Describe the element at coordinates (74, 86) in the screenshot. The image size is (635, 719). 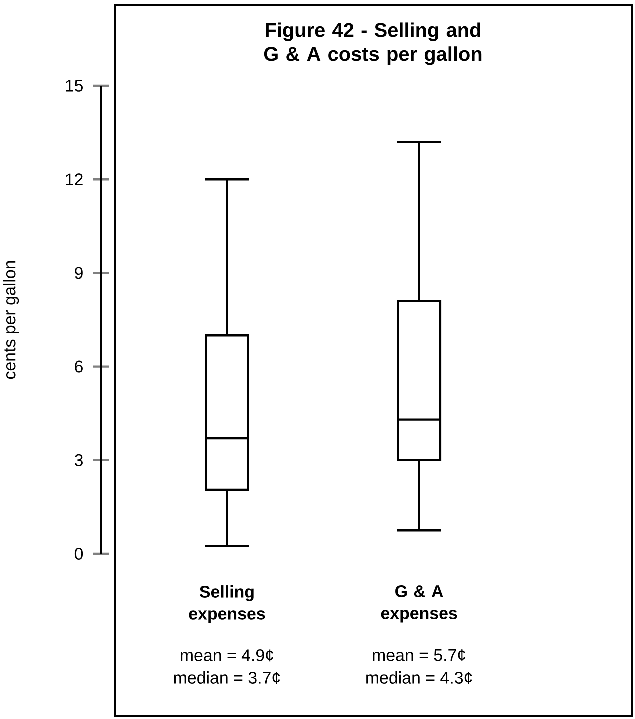
I see `y-tick-label: 15` at that location.